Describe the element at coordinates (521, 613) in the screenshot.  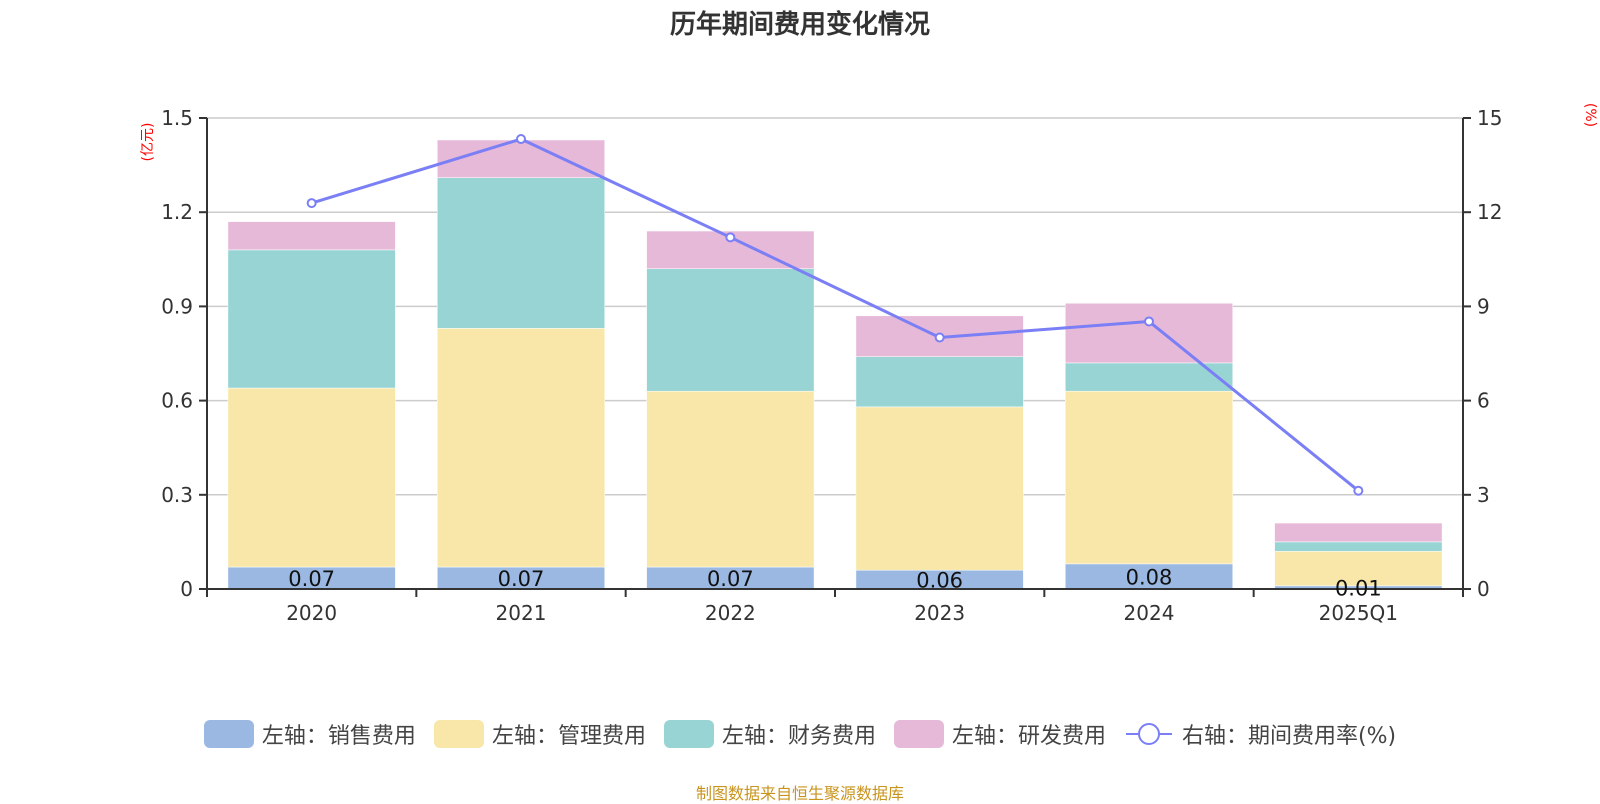
I see `x-axis-tick-label: 2021` at that location.